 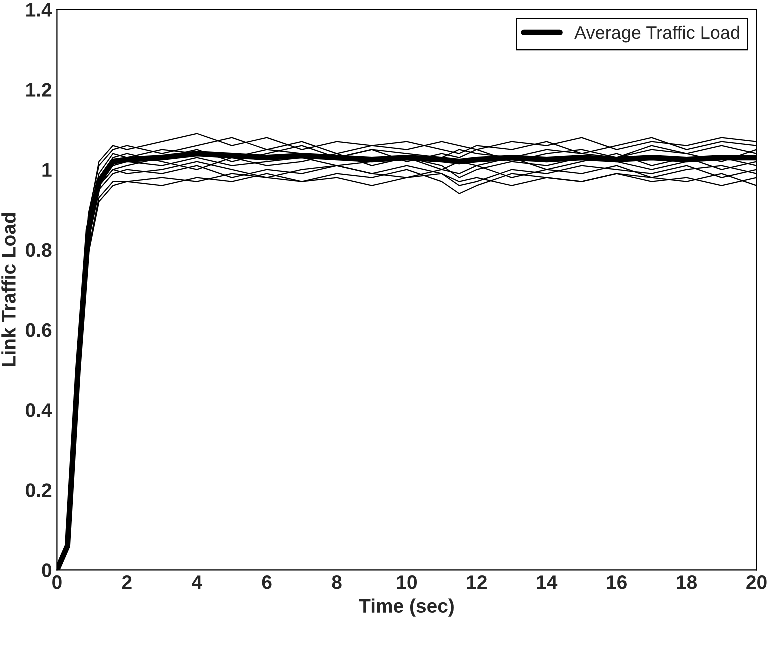 I want to click on x-tick-label: 10, so click(x=407, y=583).